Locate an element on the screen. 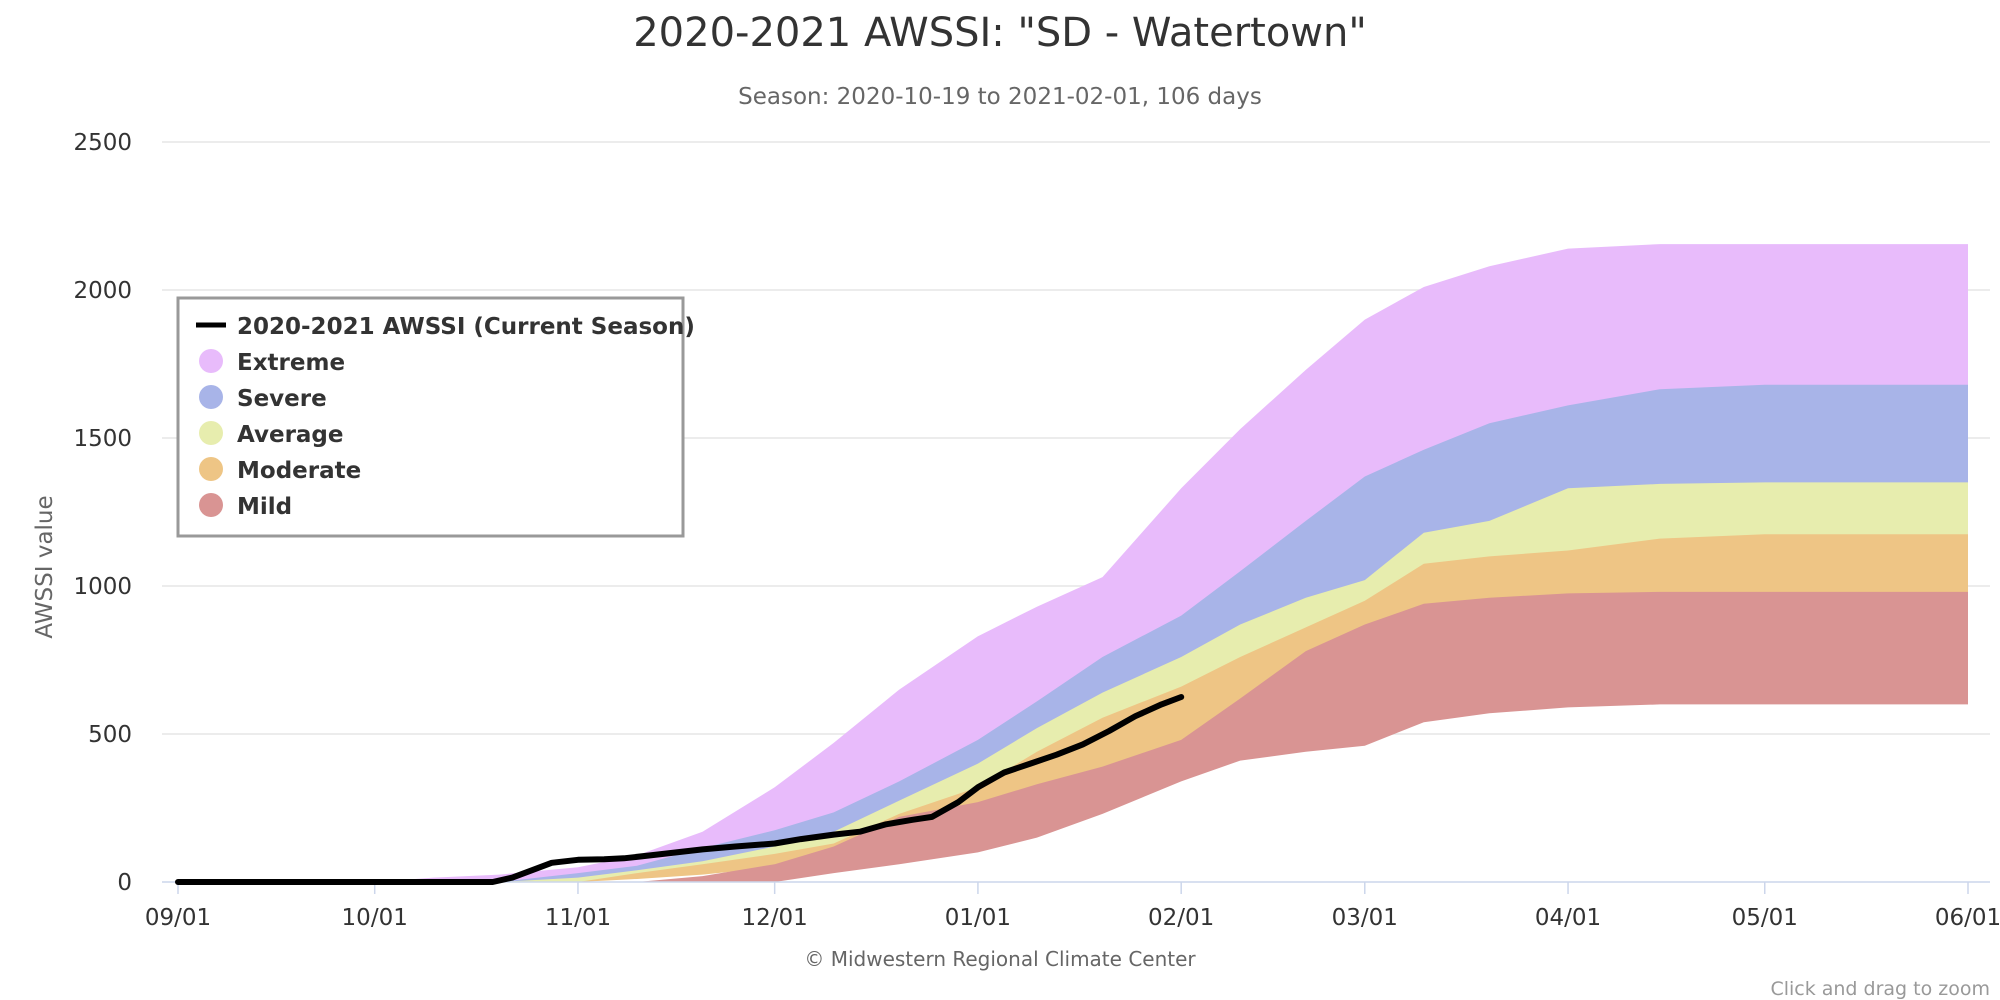 The width and height of the screenshot is (2000, 1000). x-tick-label: 05/01 is located at coordinates (1765, 918).